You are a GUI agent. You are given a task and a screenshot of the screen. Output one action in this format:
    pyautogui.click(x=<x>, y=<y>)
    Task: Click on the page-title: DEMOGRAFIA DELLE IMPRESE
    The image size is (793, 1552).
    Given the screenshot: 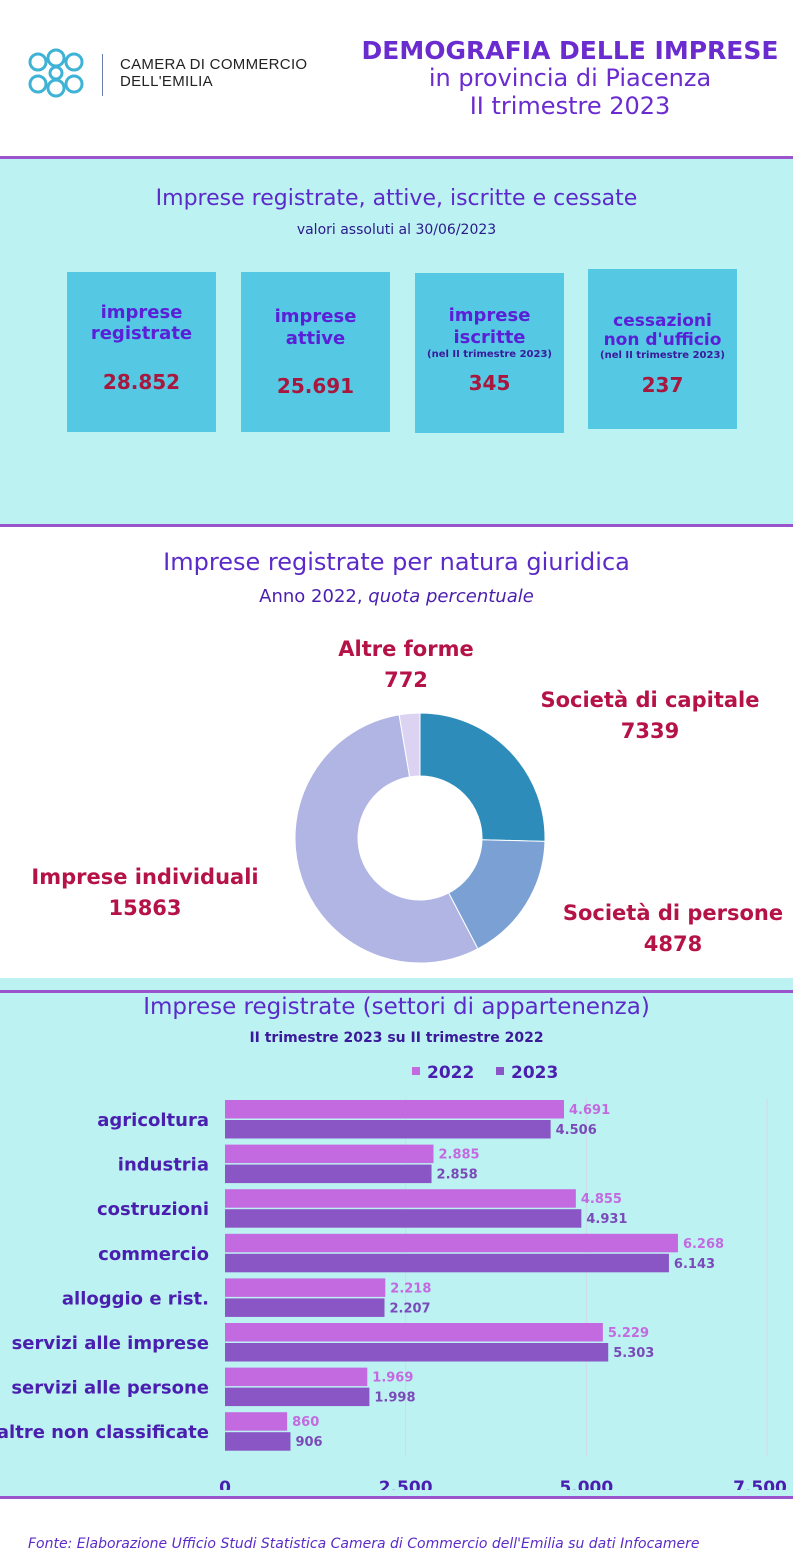 What is the action you would take?
    pyautogui.click(x=570, y=50)
    